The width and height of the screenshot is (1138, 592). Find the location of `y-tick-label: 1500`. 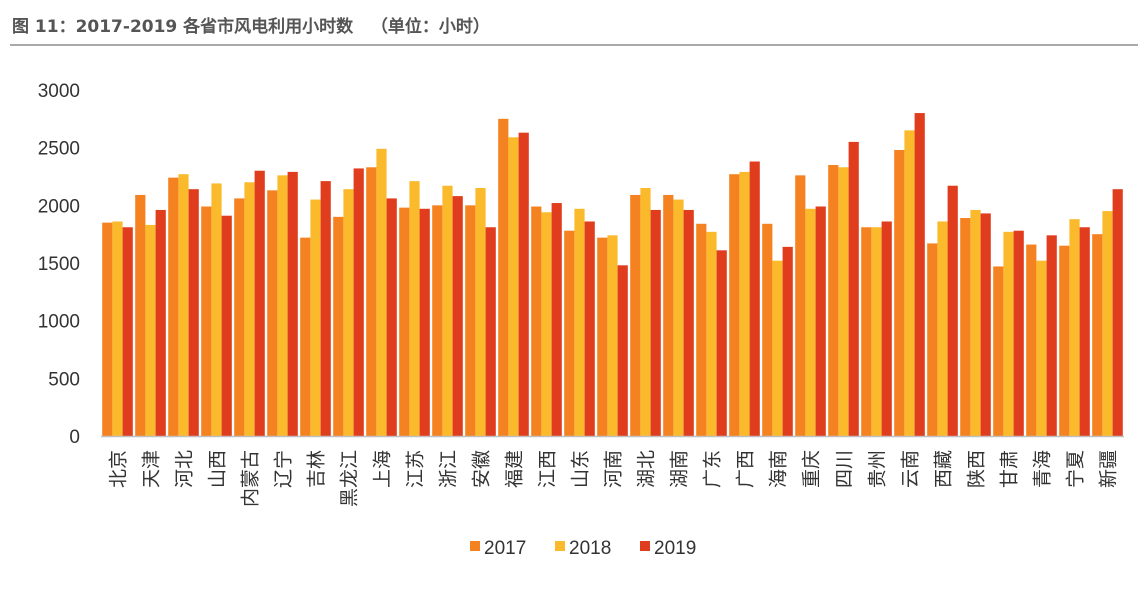

y-tick-label: 1500 is located at coordinates (59, 264).